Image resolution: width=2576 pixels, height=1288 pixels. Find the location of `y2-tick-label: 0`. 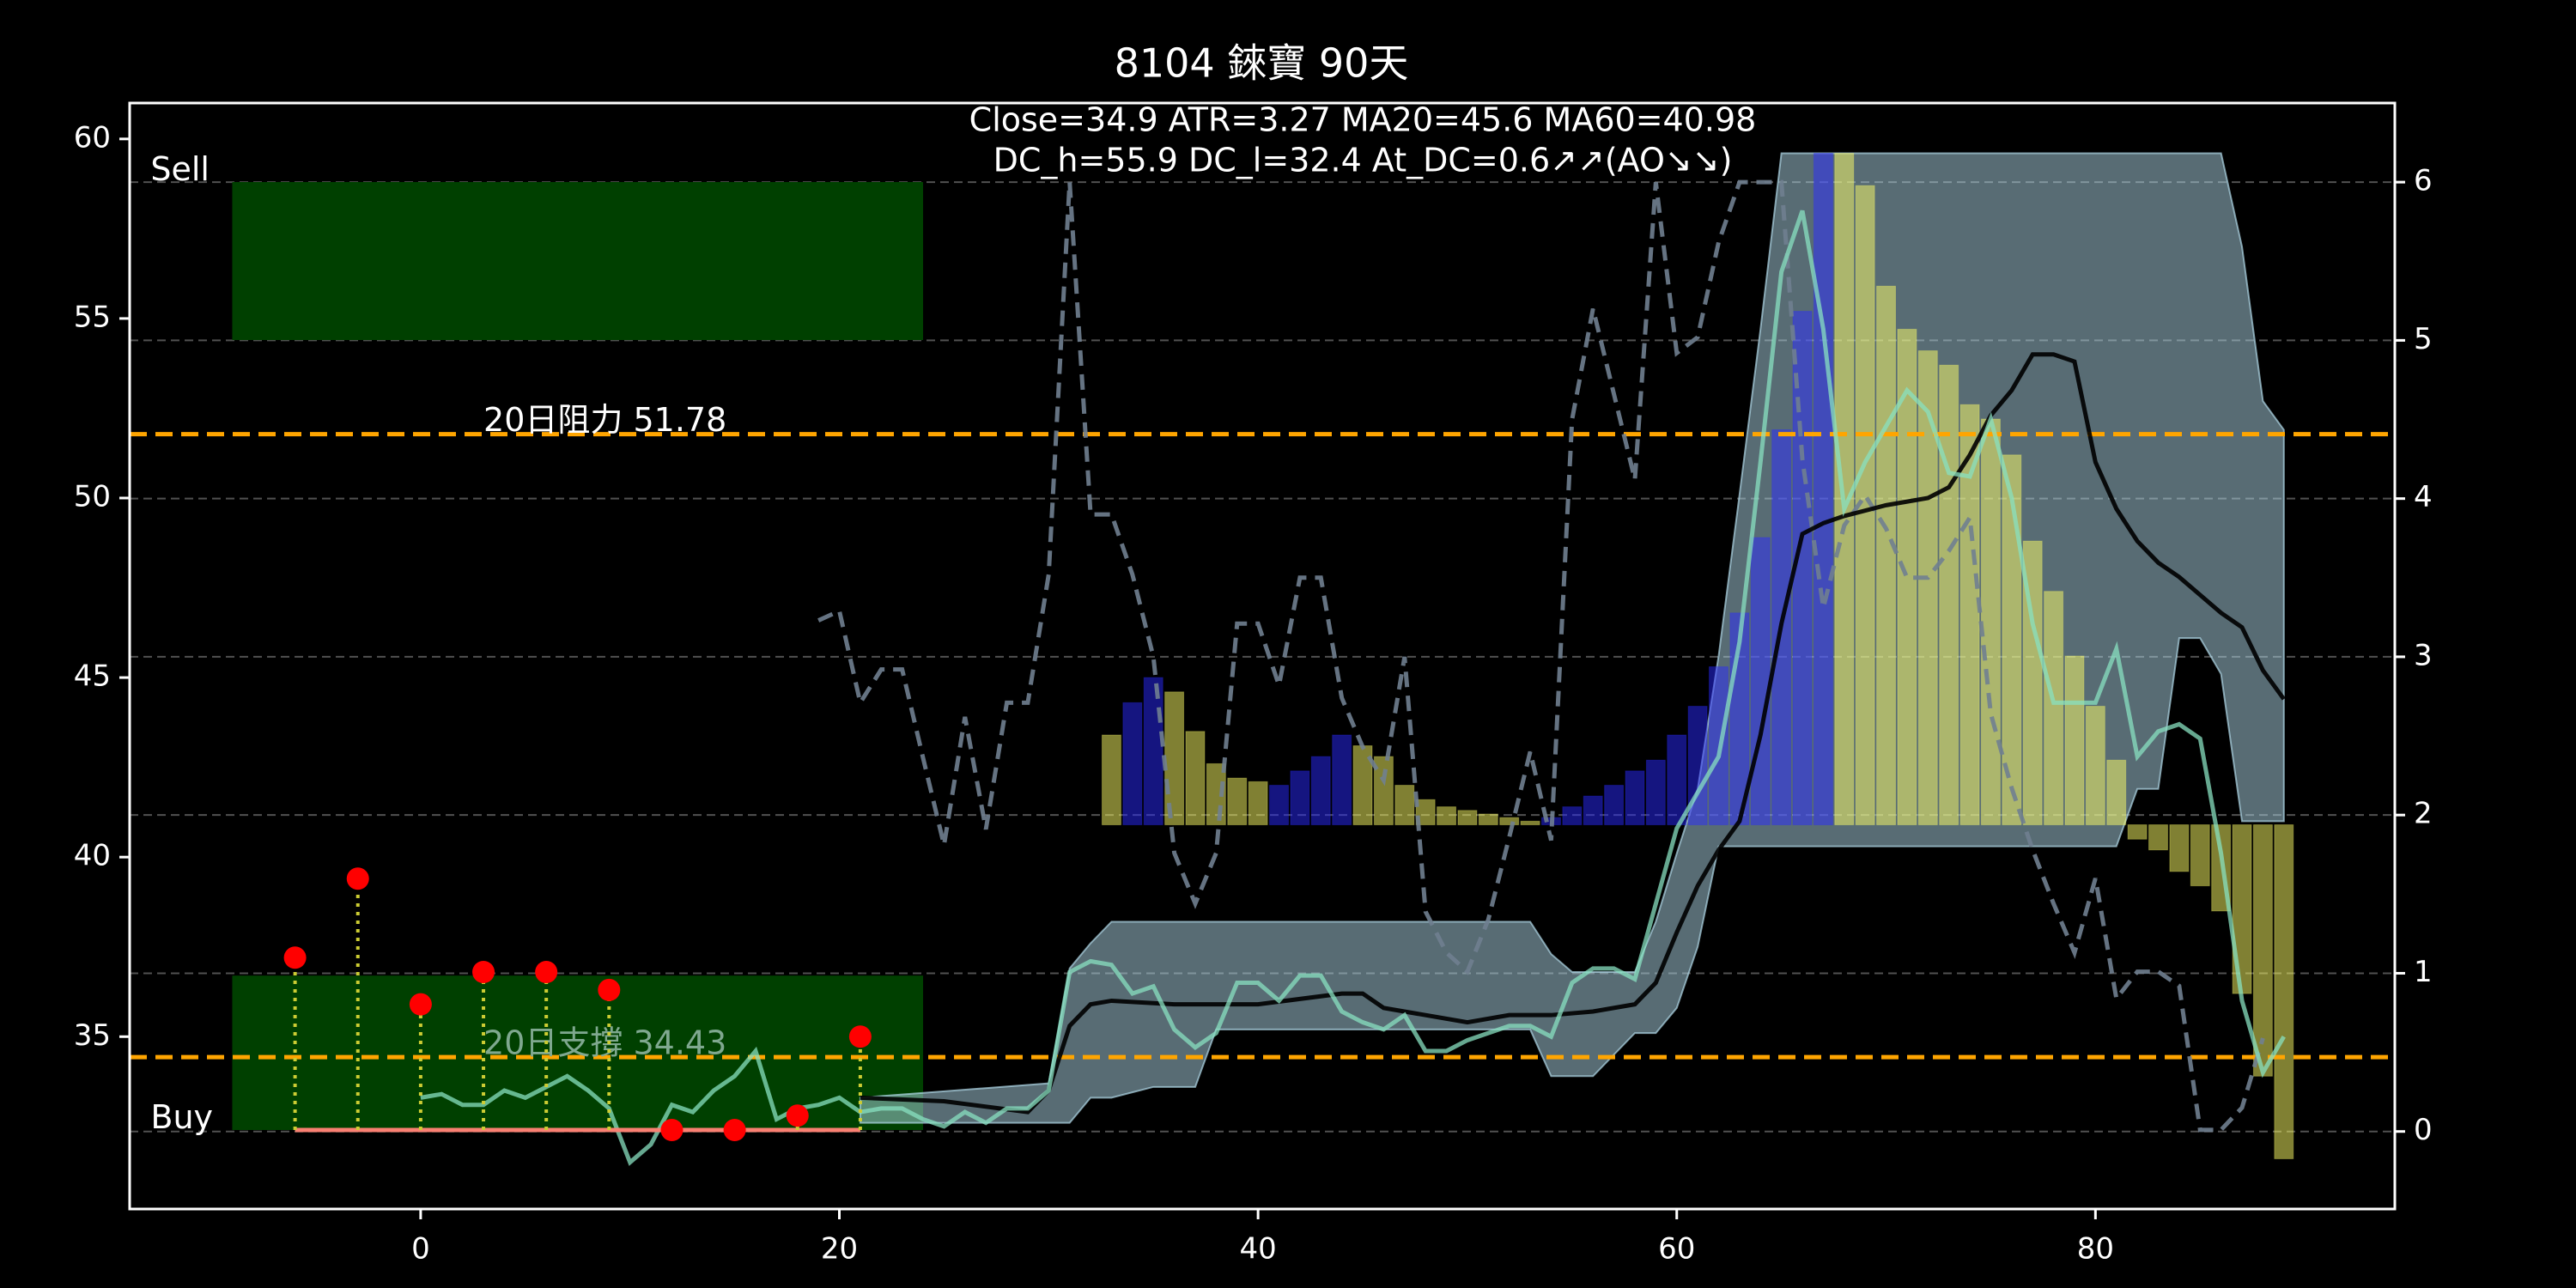

y2-tick-label: 0 is located at coordinates (2423, 1130).